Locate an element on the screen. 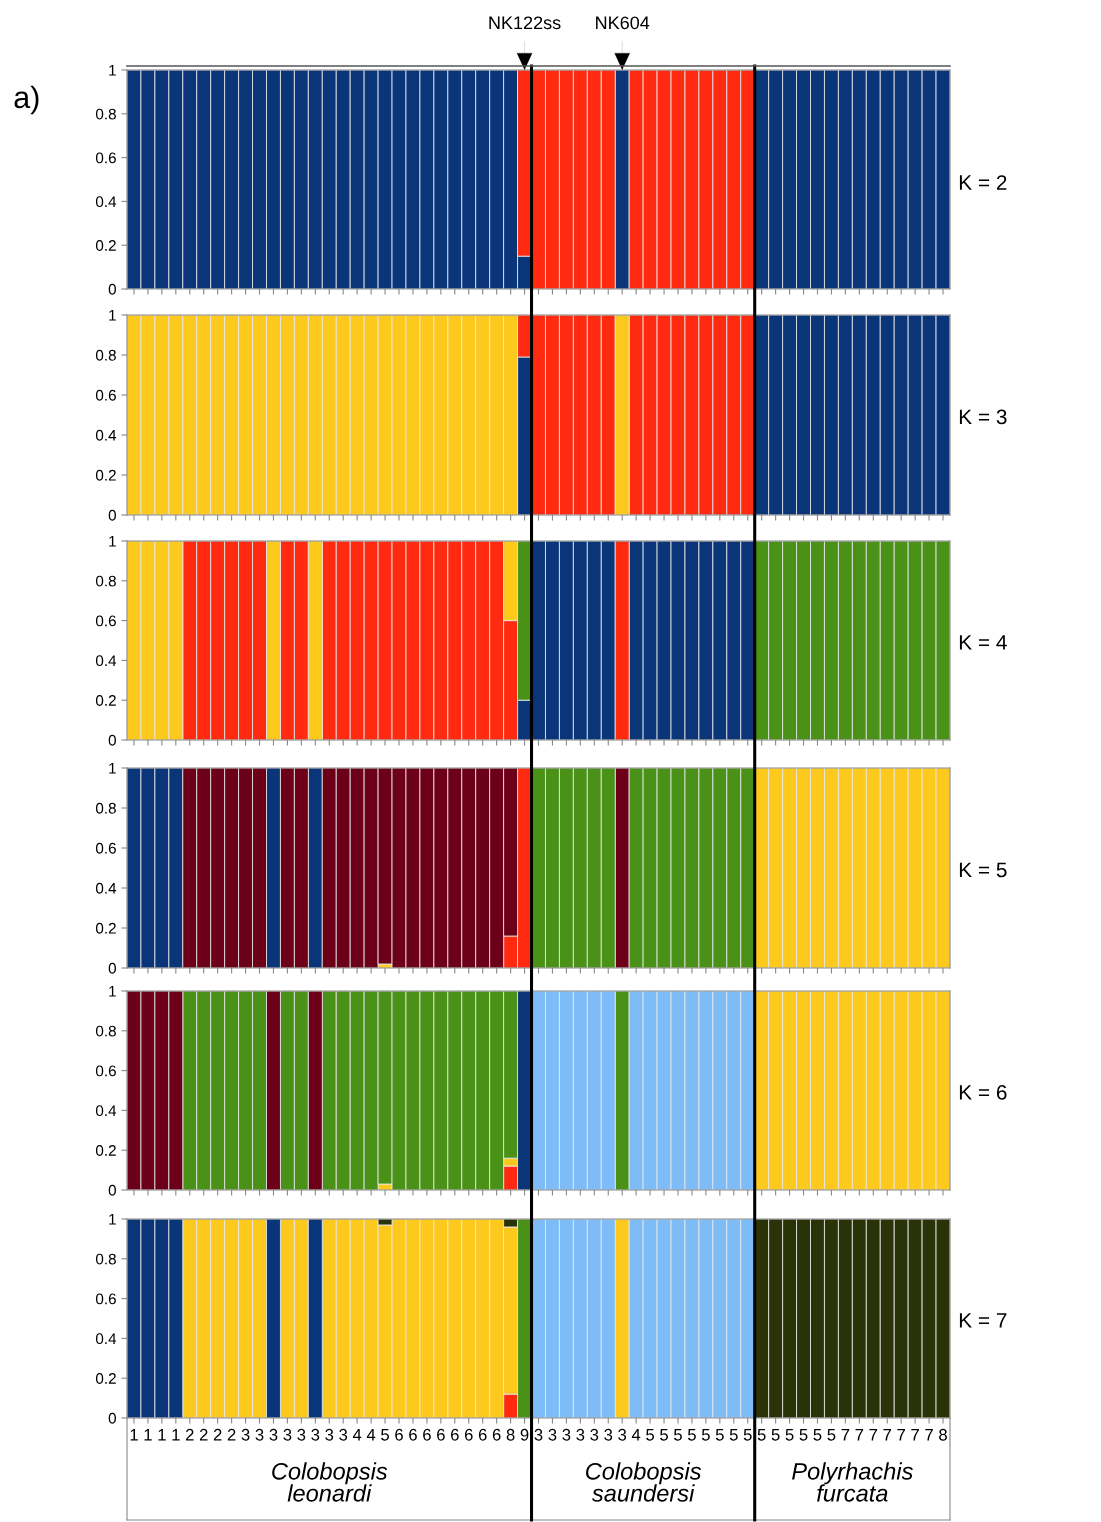 The width and height of the screenshot is (1101, 1522). text: Polyrhachis furcata is located at coordinates (852, 1482).